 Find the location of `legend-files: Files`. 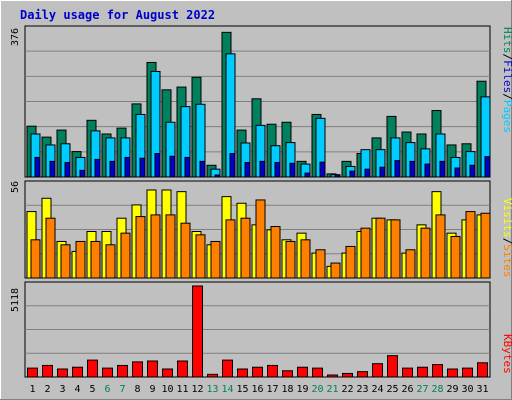

legend-files: Files is located at coordinates (506, 76).